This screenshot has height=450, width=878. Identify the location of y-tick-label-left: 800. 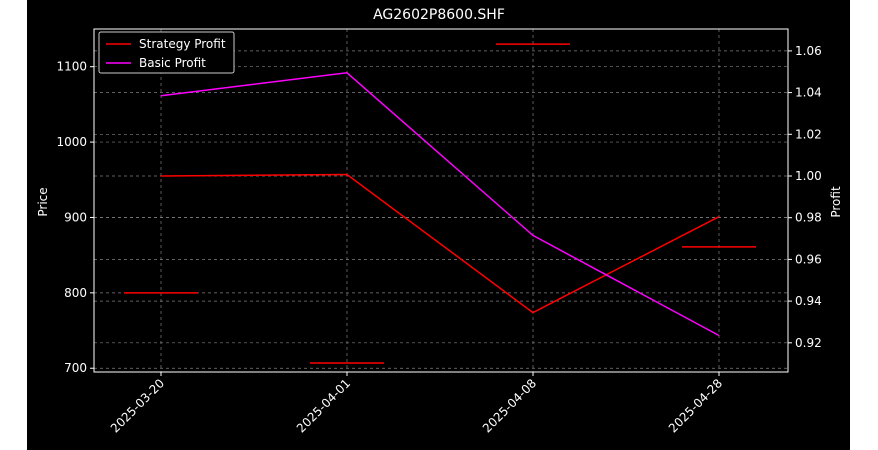
(75, 293).